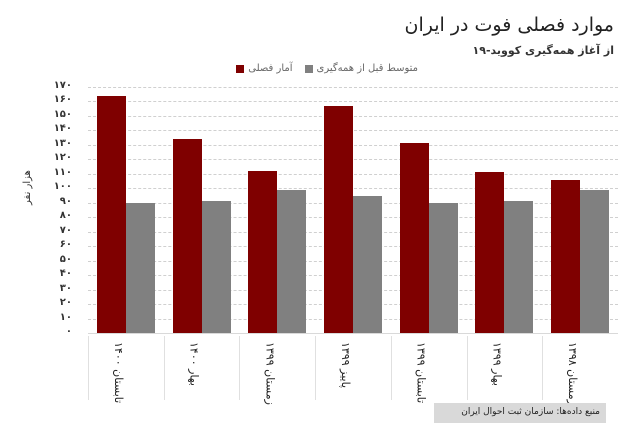 This screenshot has height=436, width=640. I want to click on y-tick-label: ۱۷۰, so click(62, 85).